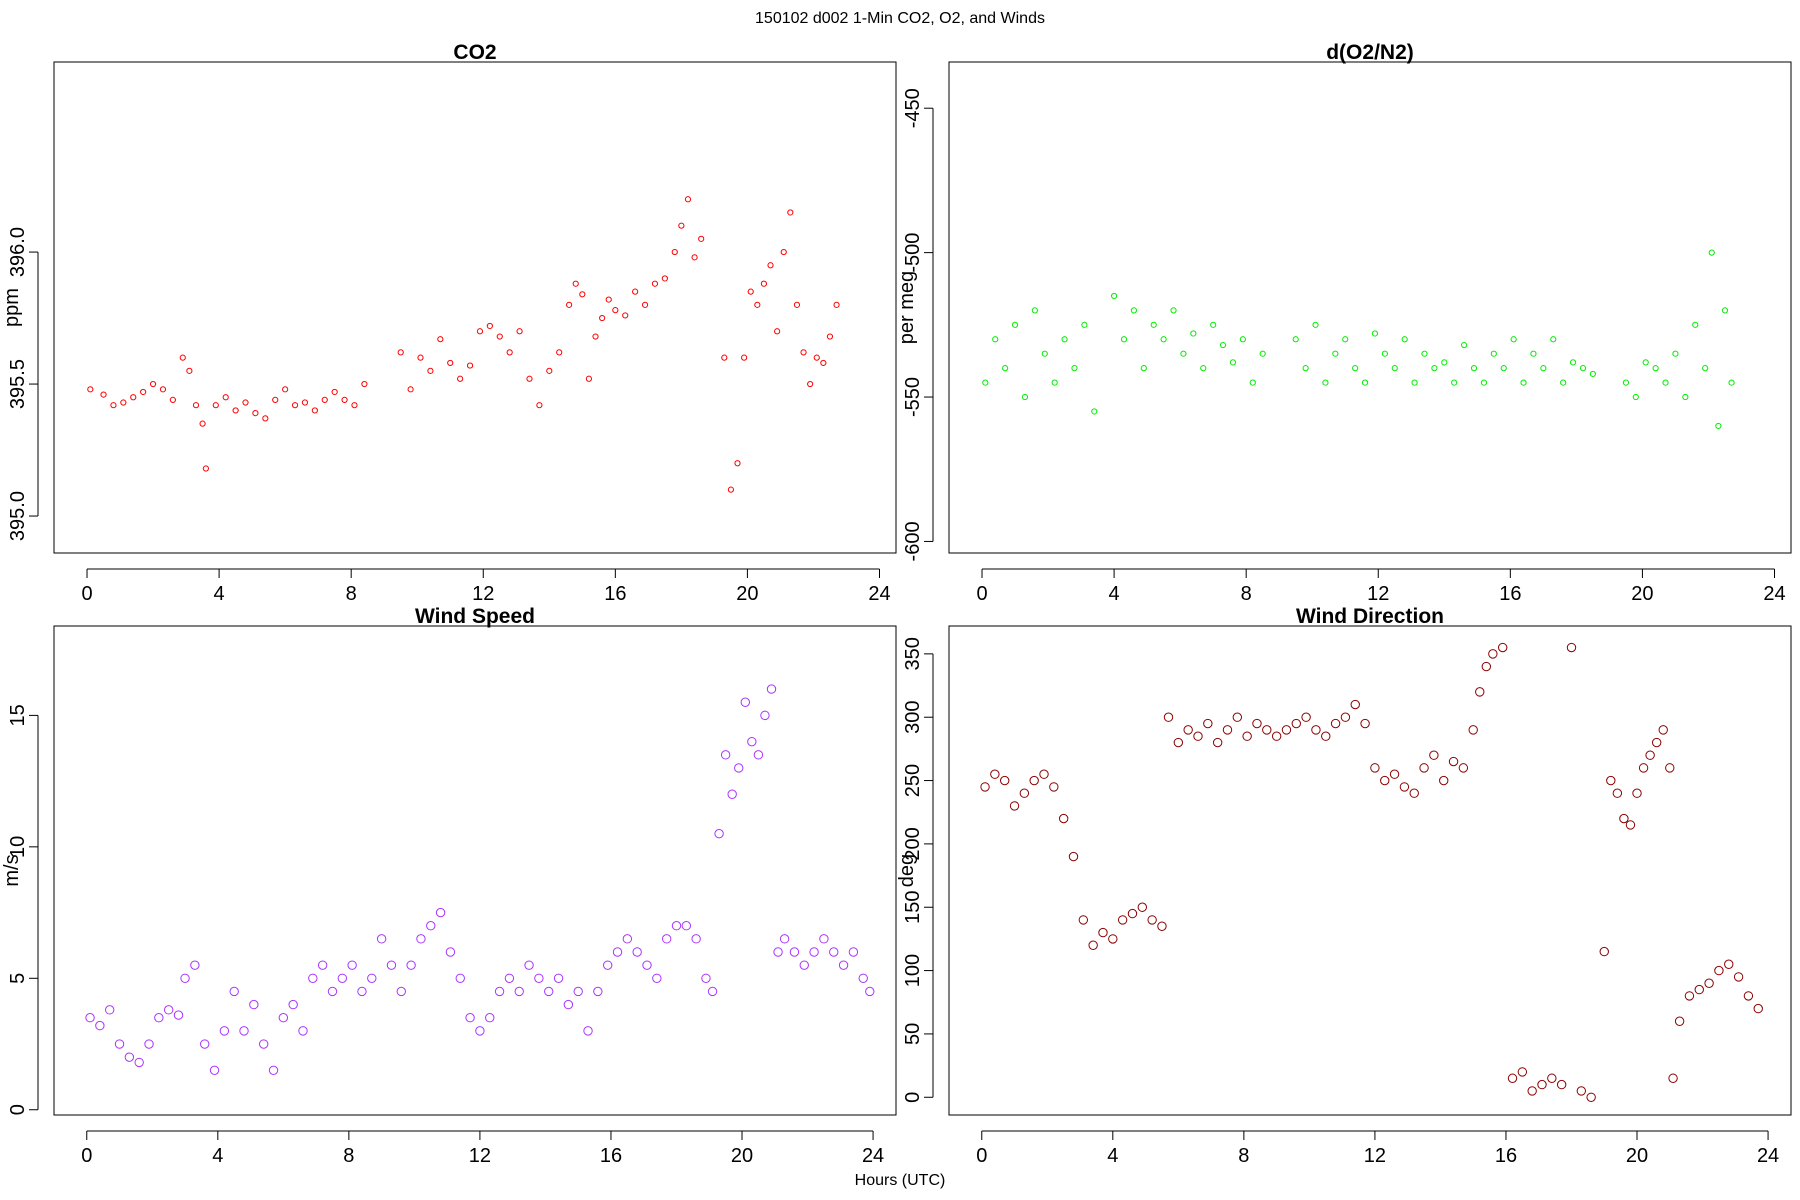  What do you see at coordinates (1370, 52) in the screenshot?
I see `chart-title: d(O2/N2)` at bounding box center [1370, 52].